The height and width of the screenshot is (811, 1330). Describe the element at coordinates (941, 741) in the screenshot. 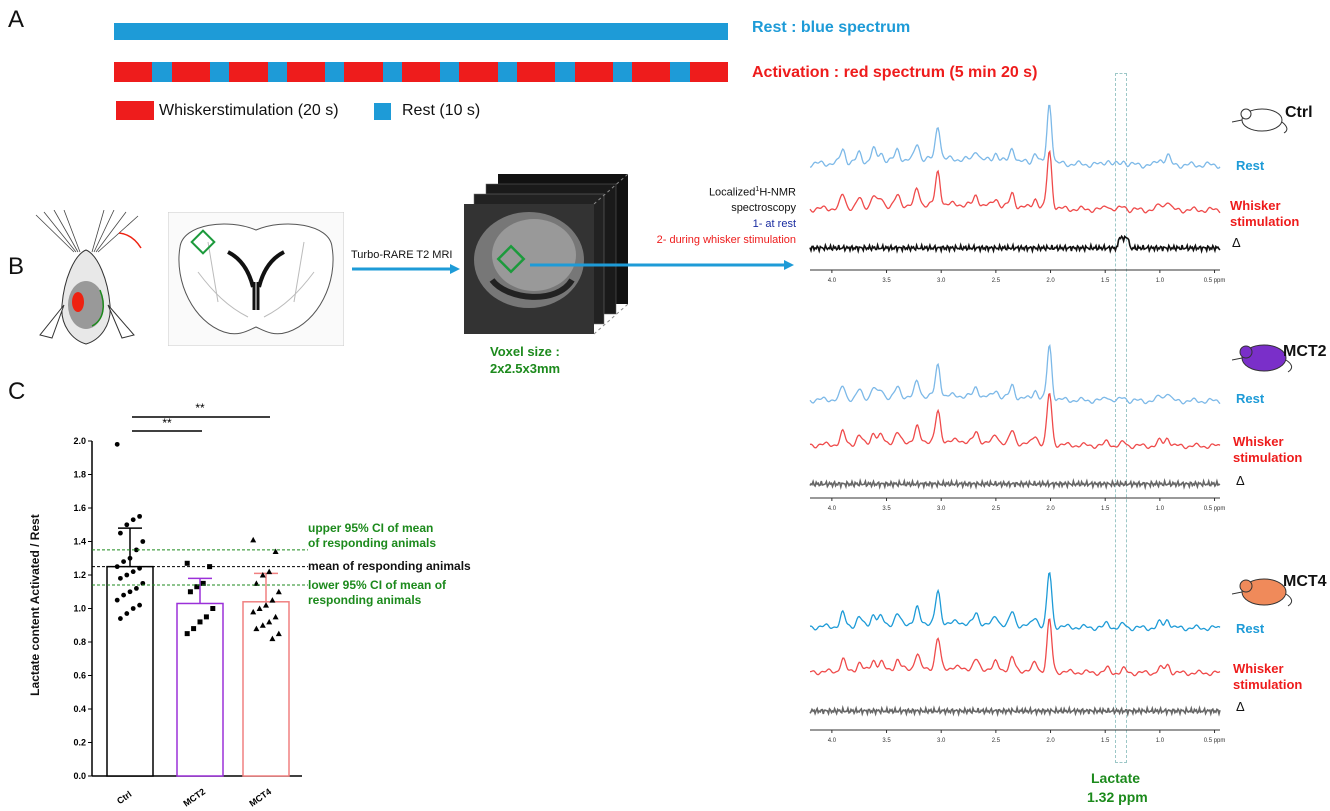

I see `mct4-ppm-tick-label: 3.0` at that location.